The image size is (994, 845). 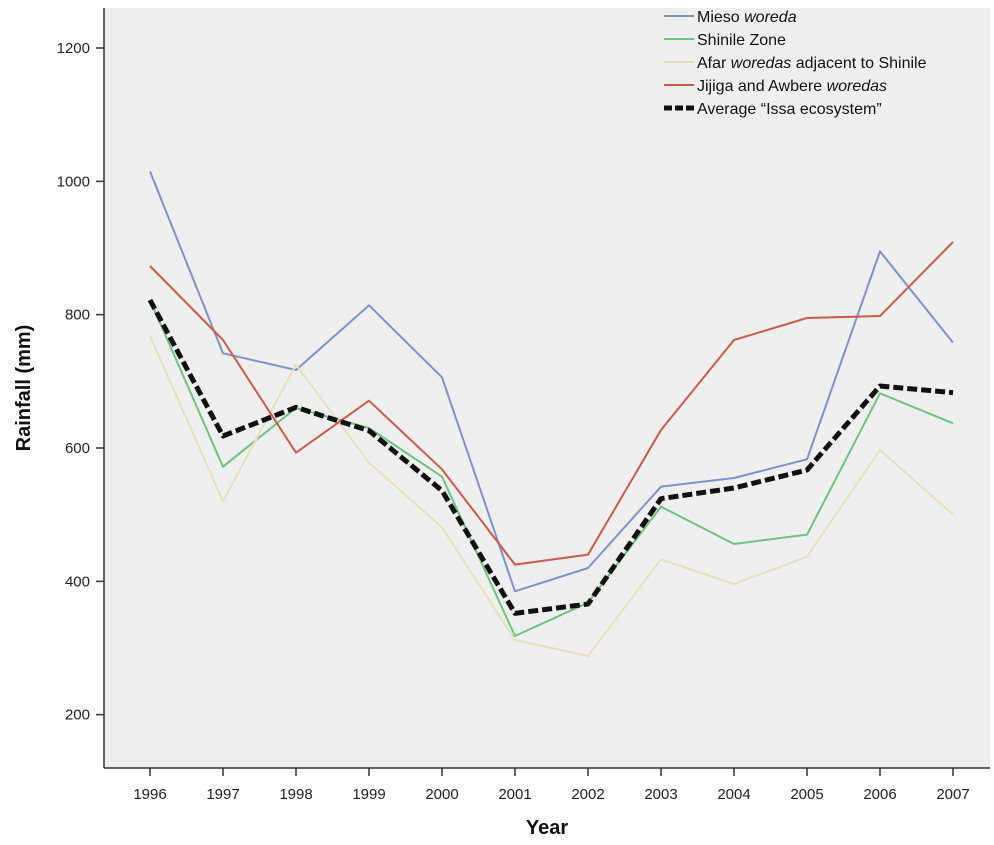 I want to click on x-tick-label: 2003, so click(x=660, y=794).